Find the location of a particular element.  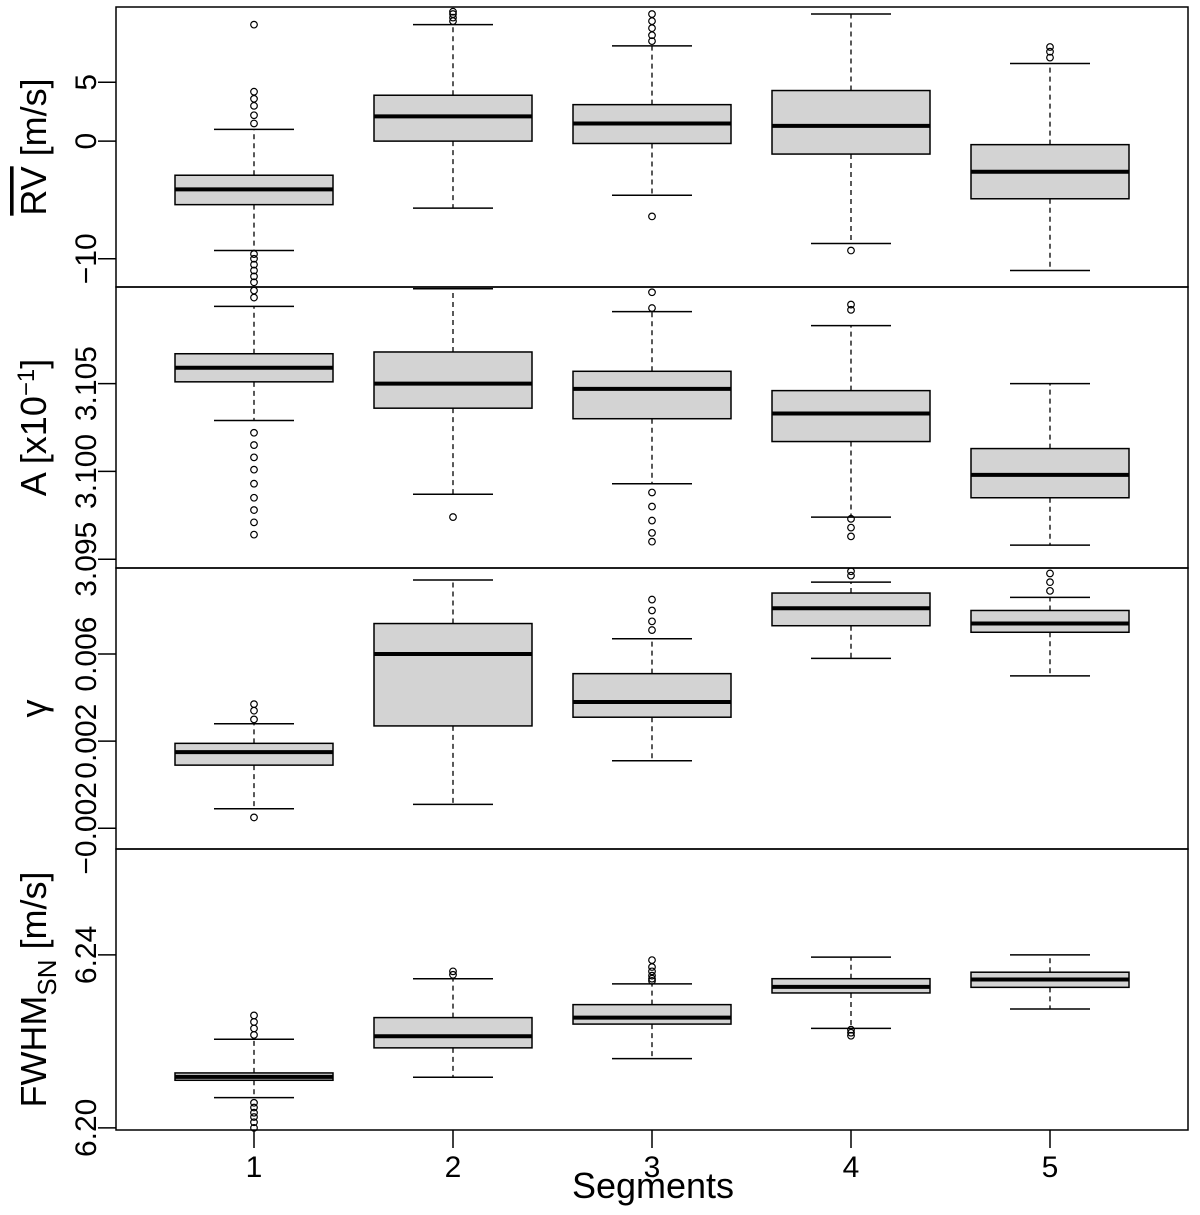

y-axis-title-rv: RV [m/s] is located at coordinates (33, 146).